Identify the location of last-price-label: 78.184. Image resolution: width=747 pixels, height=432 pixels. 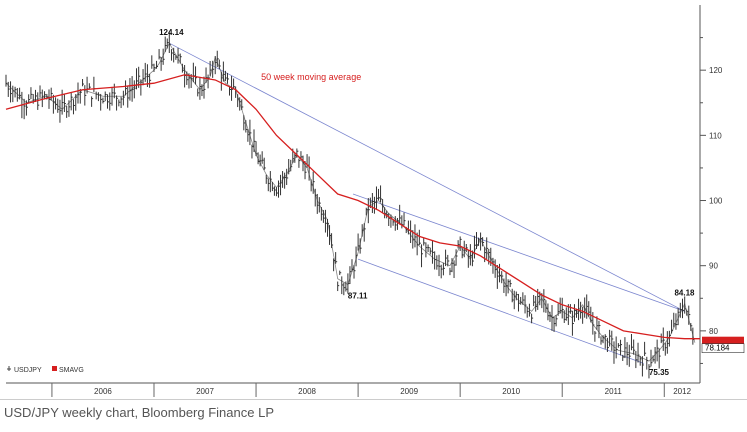
(717, 348).